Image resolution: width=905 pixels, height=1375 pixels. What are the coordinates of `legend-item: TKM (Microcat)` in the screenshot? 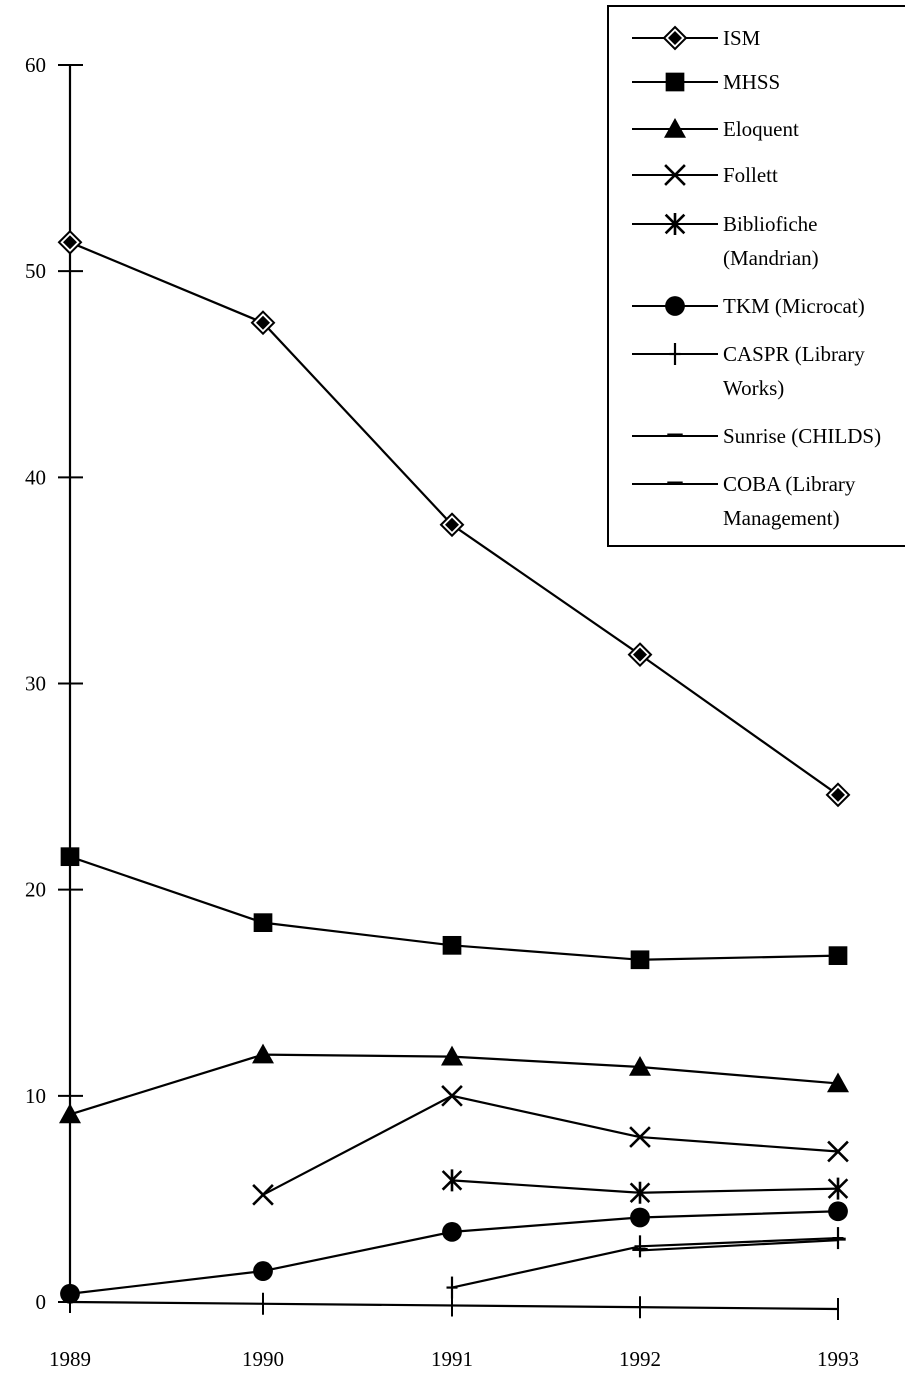 It's located at (748, 306).